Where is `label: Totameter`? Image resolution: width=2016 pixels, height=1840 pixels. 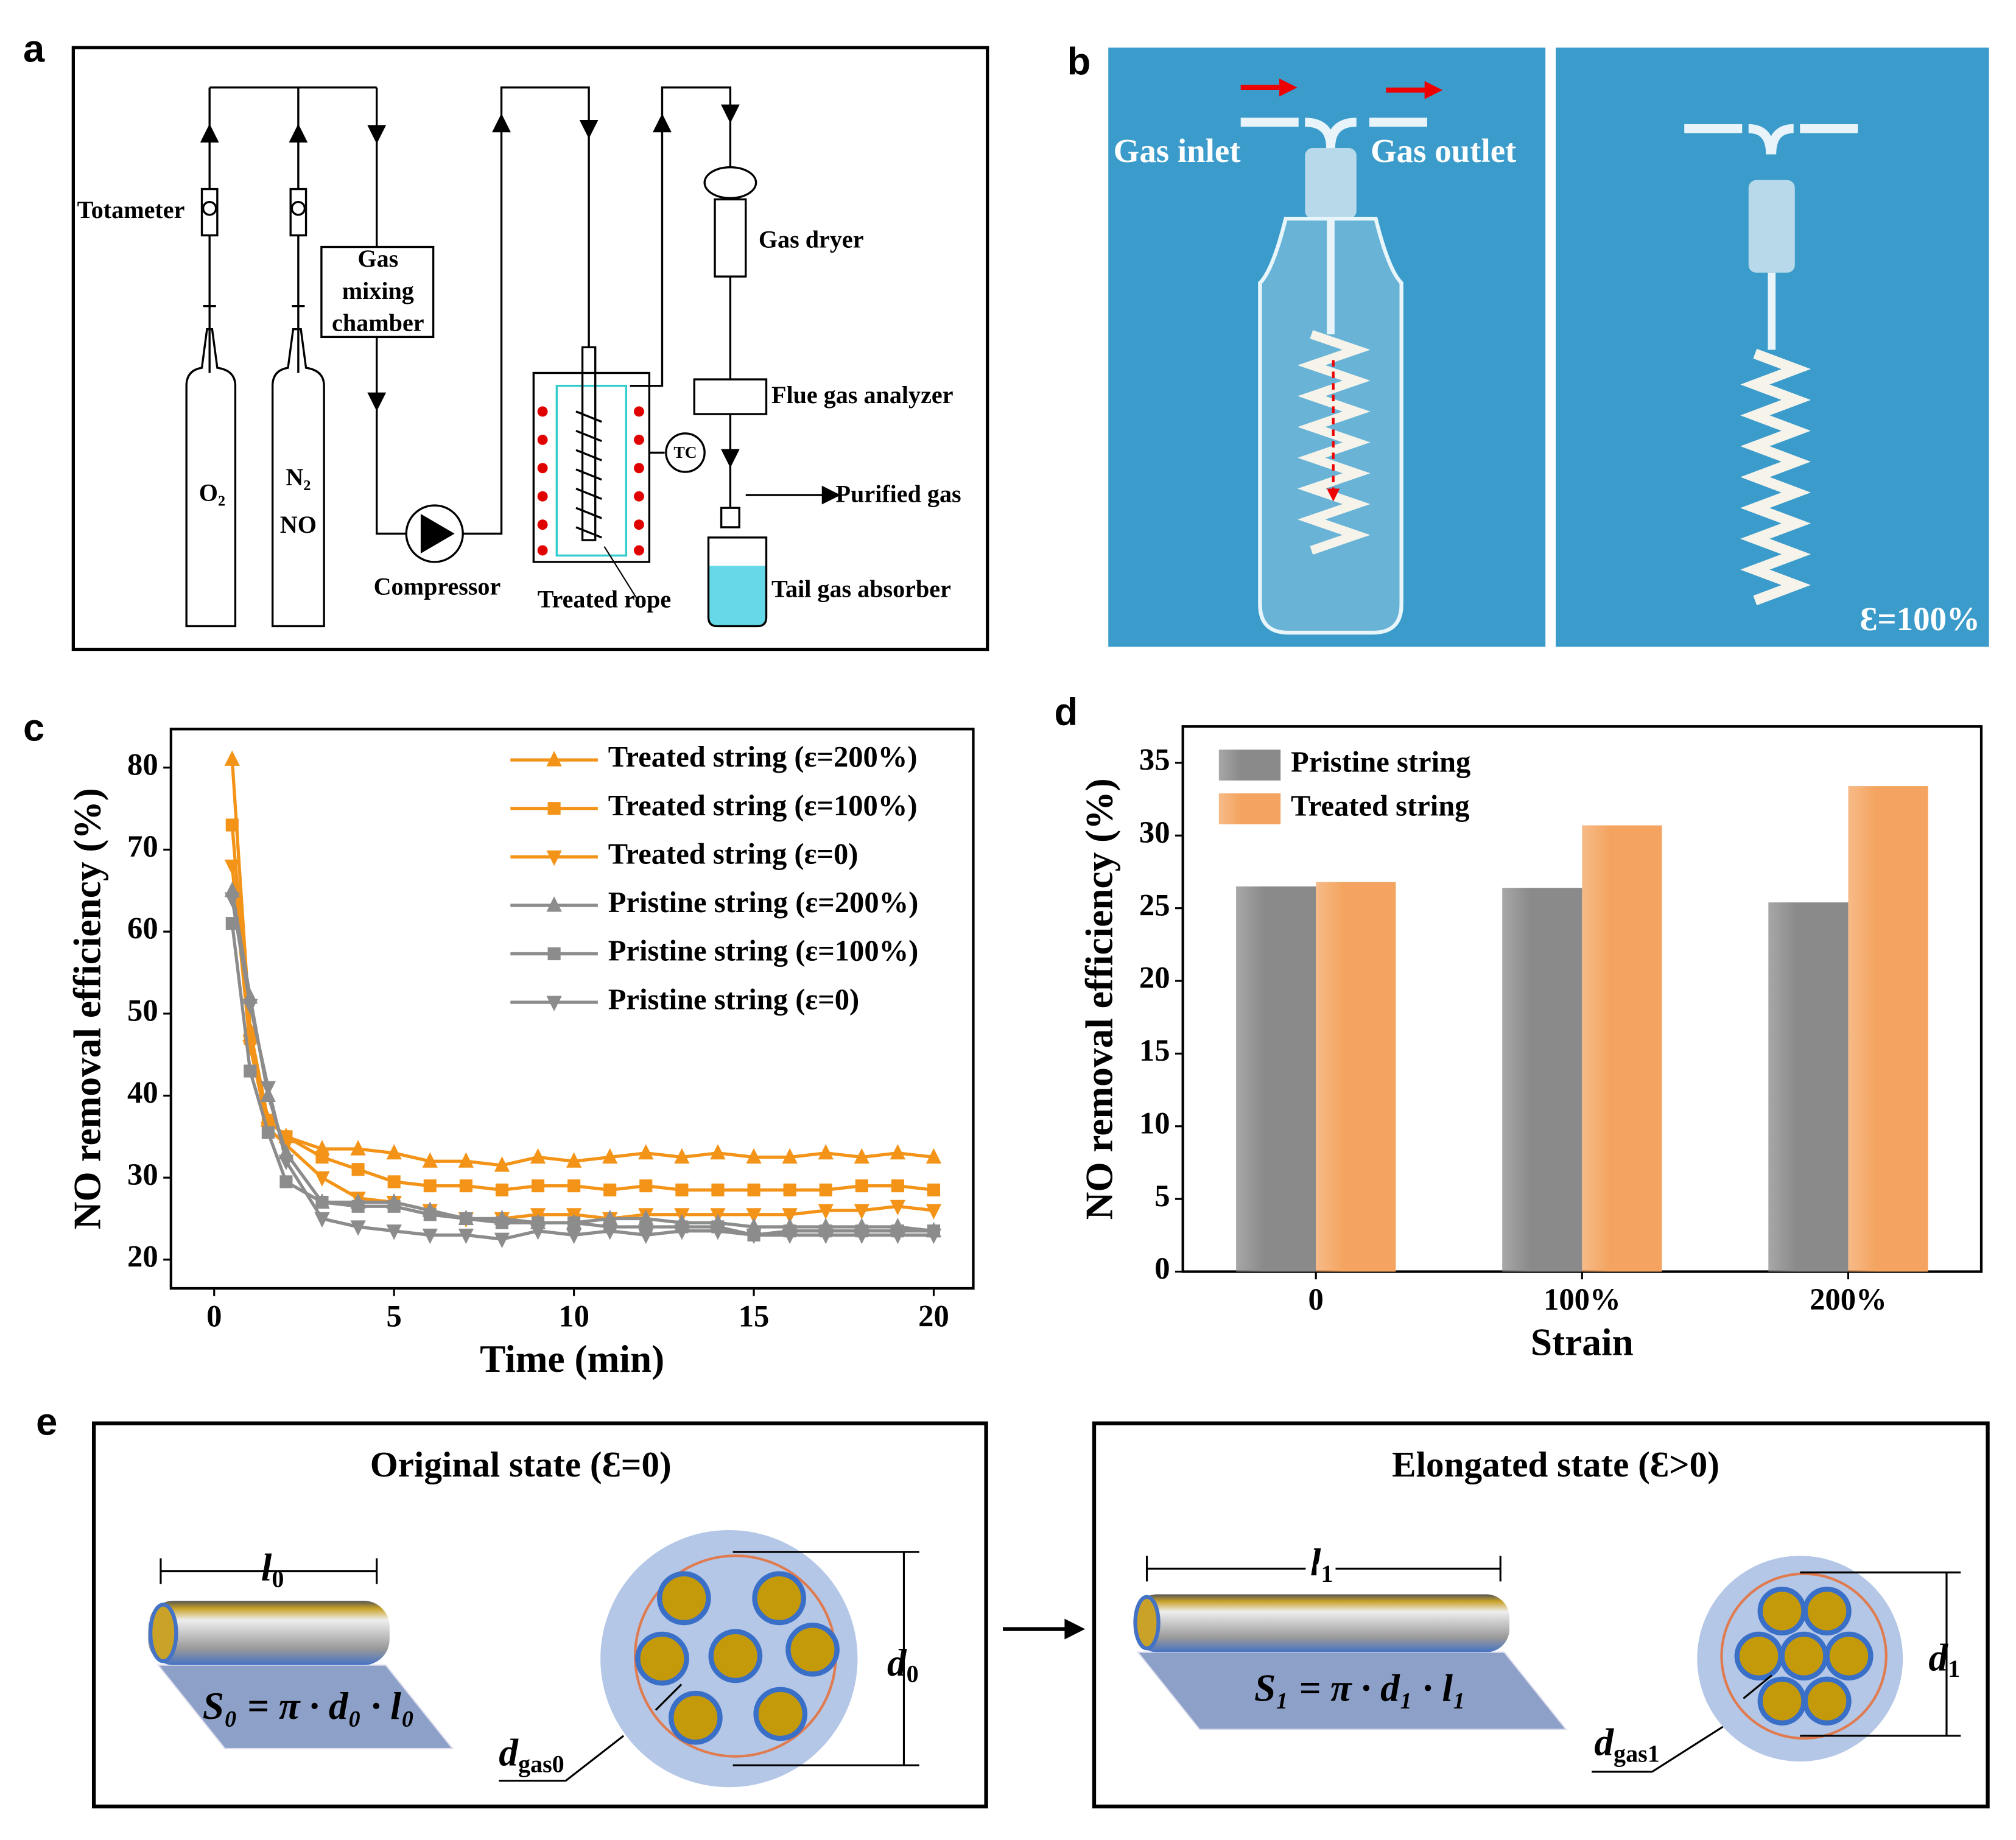 label: Totameter is located at coordinates (131, 209).